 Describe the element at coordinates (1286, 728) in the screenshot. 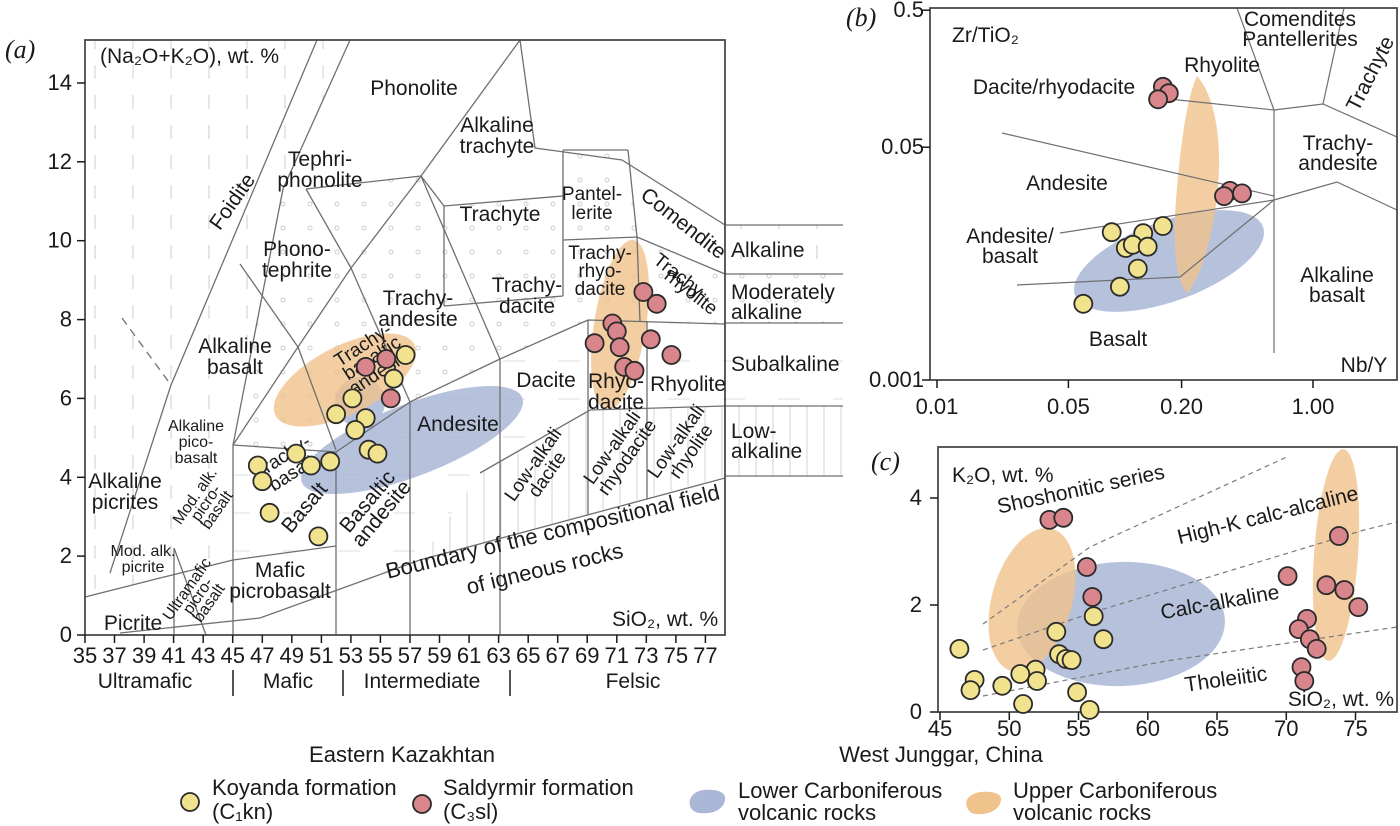

I see `x-tick-label: 70` at that location.